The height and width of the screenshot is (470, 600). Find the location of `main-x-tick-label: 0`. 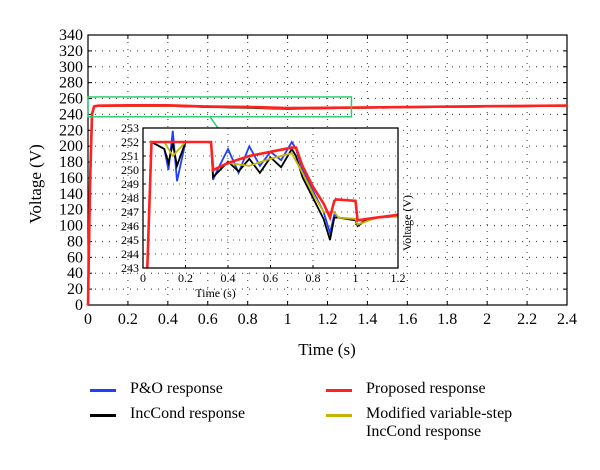

main-x-tick-label: 0 is located at coordinates (88, 319).